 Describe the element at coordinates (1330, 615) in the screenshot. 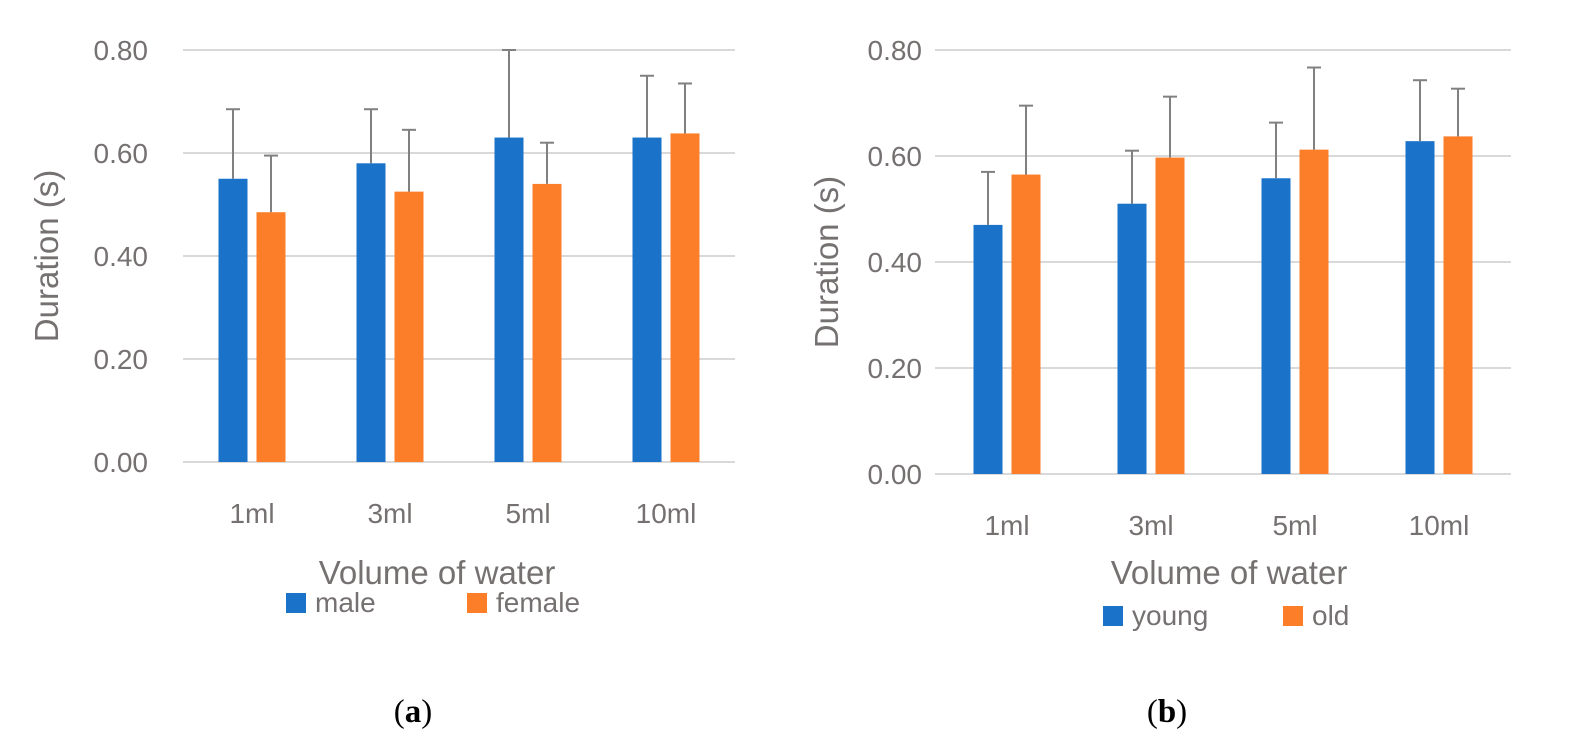

I see `legend-label-old: old` at that location.